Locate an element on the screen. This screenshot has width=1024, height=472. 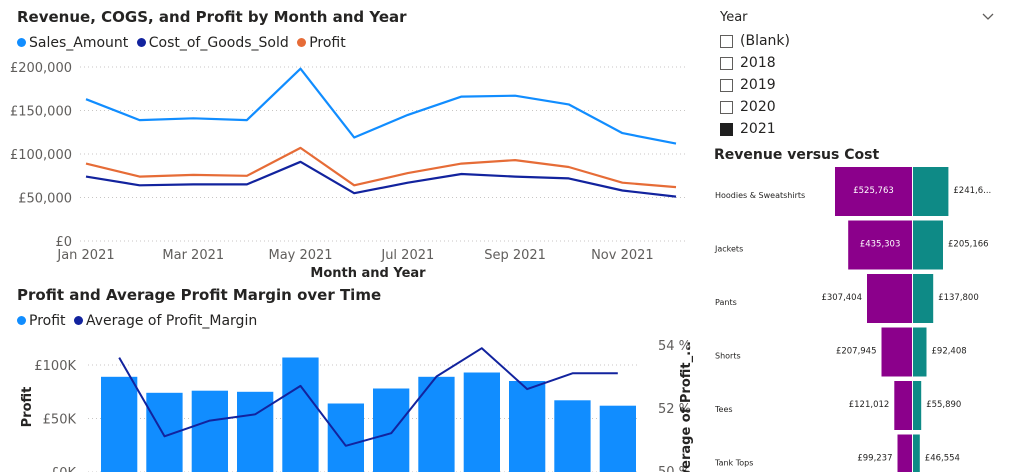
legend-item-sales: Sales_Amount is located at coordinates (72, 43).